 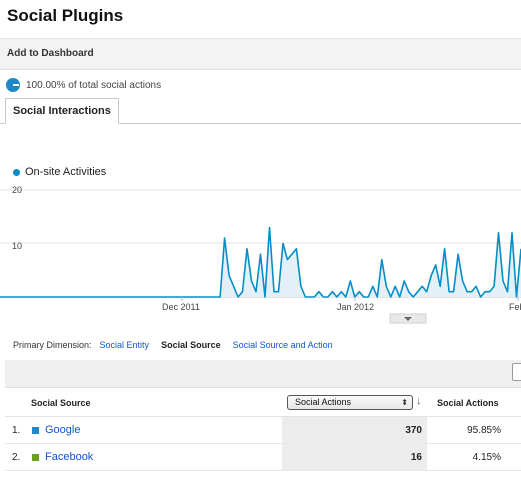 I want to click on chart-legend: On-site Activities, so click(x=59, y=172).